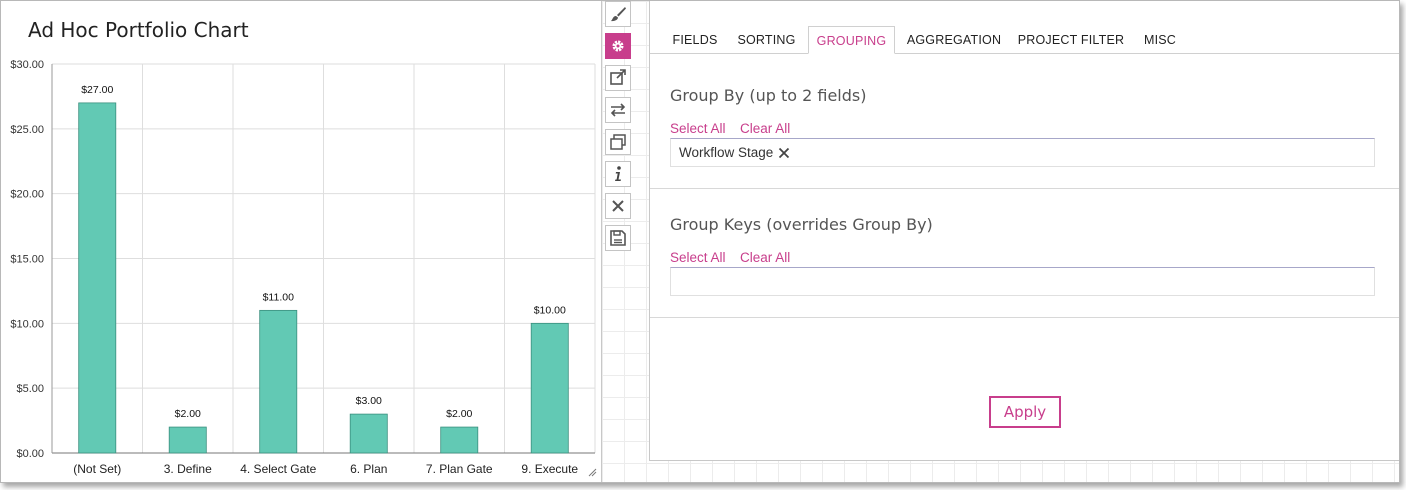  I want to click on info-button, so click(618, 174).